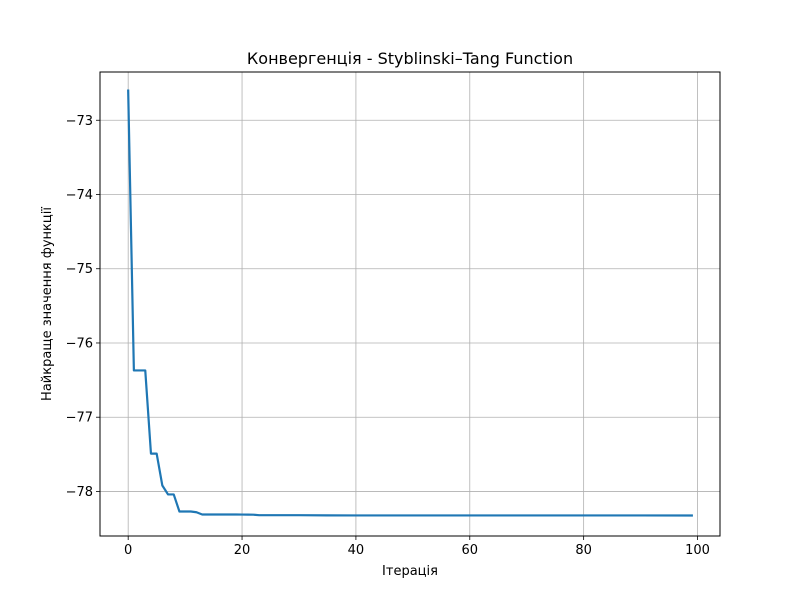 Image resolution: width=800 pixels, height=600 pixels. What do you see at coordinates (79, 195) in the screenshot?
I see `y-tick-label: −74` at bounding box center [79, 195].